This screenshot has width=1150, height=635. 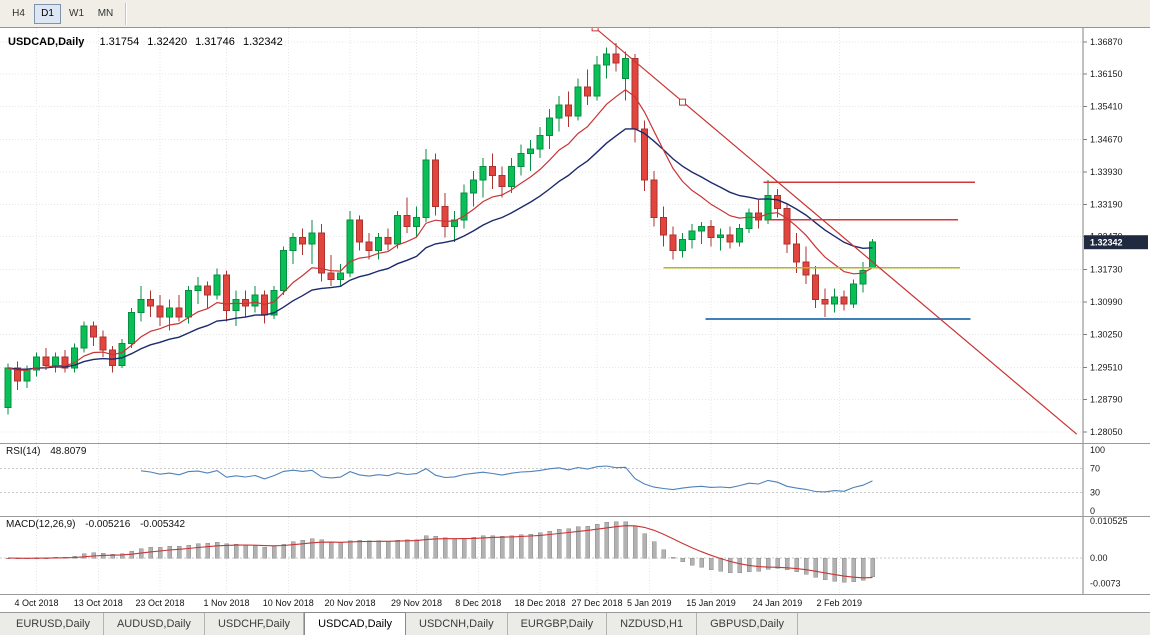 I want to click on date-label: 8 Dec 2018, so click(x=478, y=603).